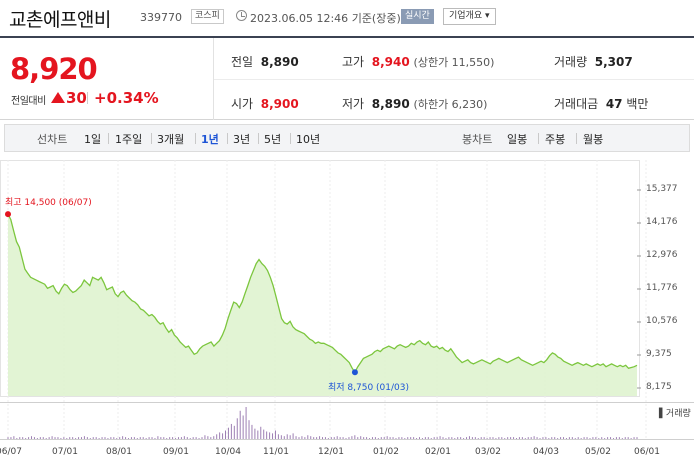  What do you see at coordinates (54, 69) in the screenshot?
I see `current-price: 8,920` at bounding box center [54, 69].